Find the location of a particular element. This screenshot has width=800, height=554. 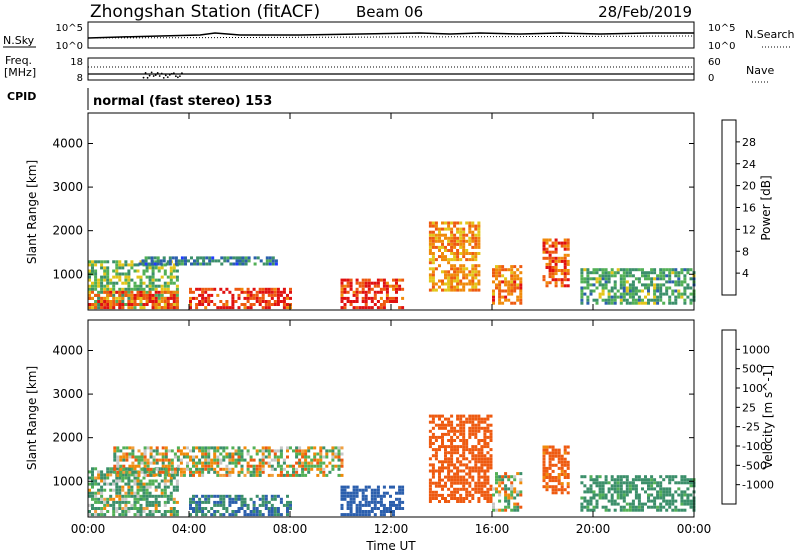

nave-dot is located at coordinates (155, 75).